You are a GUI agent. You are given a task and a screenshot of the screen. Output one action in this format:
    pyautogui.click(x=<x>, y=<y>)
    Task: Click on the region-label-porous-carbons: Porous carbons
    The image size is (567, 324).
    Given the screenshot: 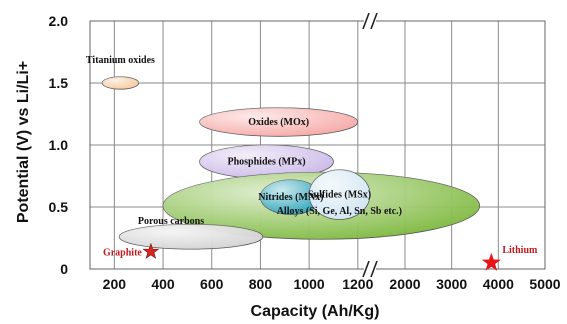 What is the action you would take?
    pyautogui.click(x=171, y=221)
    